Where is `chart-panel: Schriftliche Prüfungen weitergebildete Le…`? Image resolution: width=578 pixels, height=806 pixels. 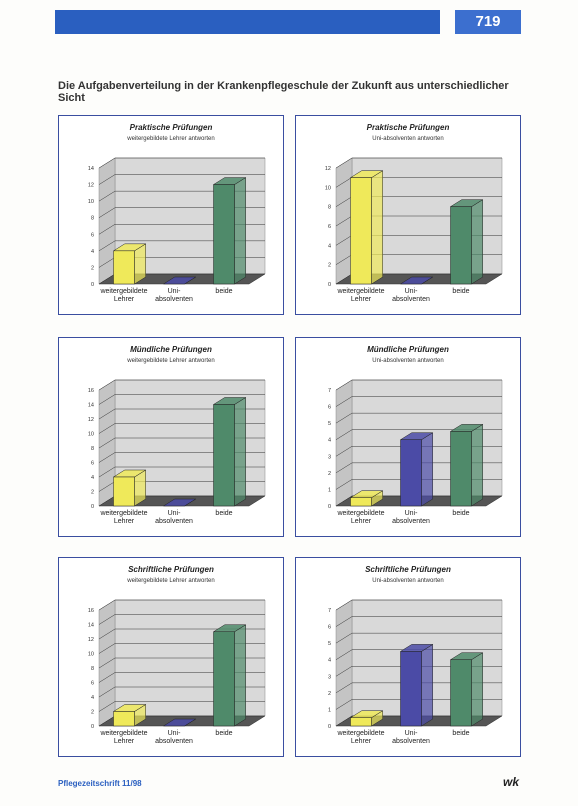
chart-panel: Schriftliche Prüfungen weitergebildete Le… is located at coordinates (171, 657).